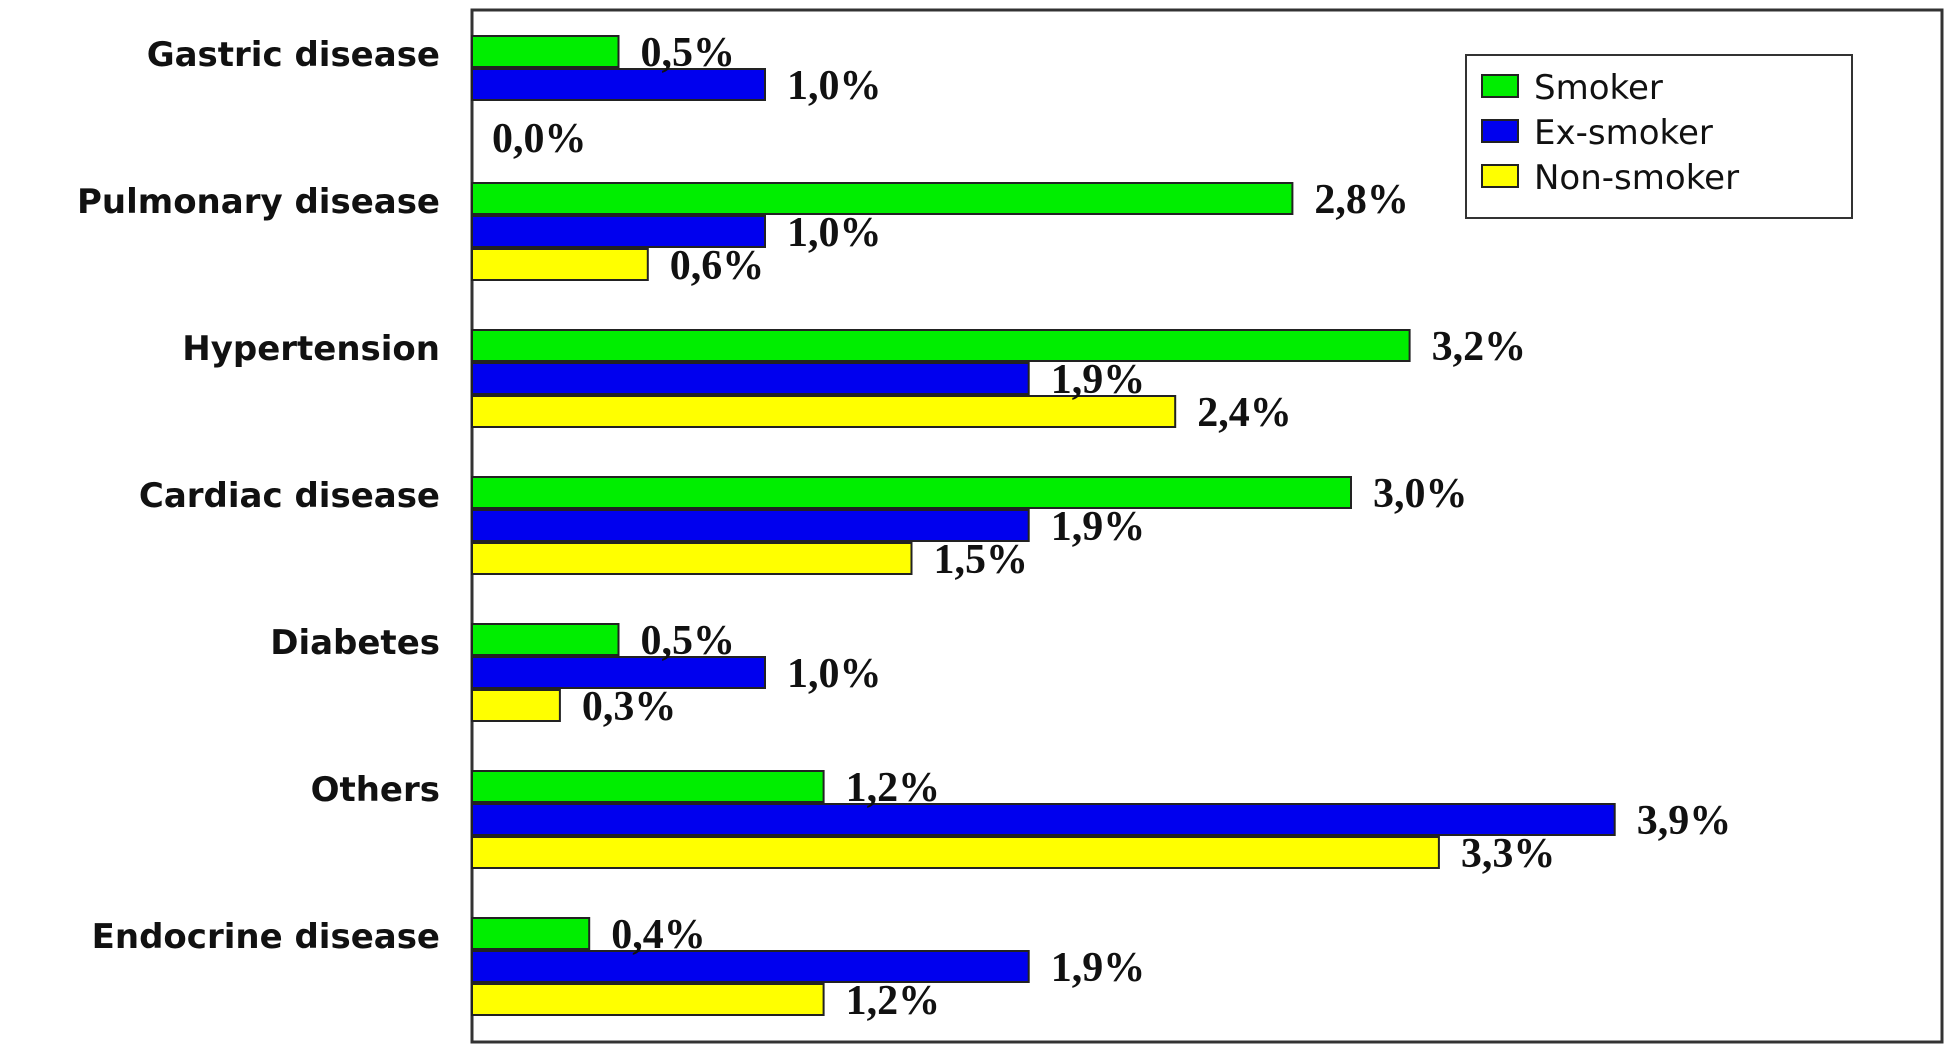 The width and height of the screenshot is (1958, 1062). I want to click on bar-smoker-gastric-disease, so click(545, 51).